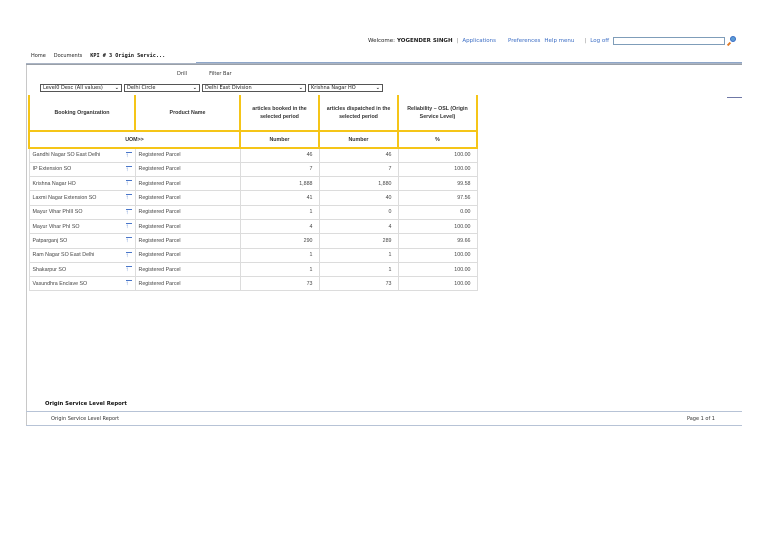  Describe the element at coordinates (382, 41) in the screenshot. I see `welcome-label: Welcome:` at that location.